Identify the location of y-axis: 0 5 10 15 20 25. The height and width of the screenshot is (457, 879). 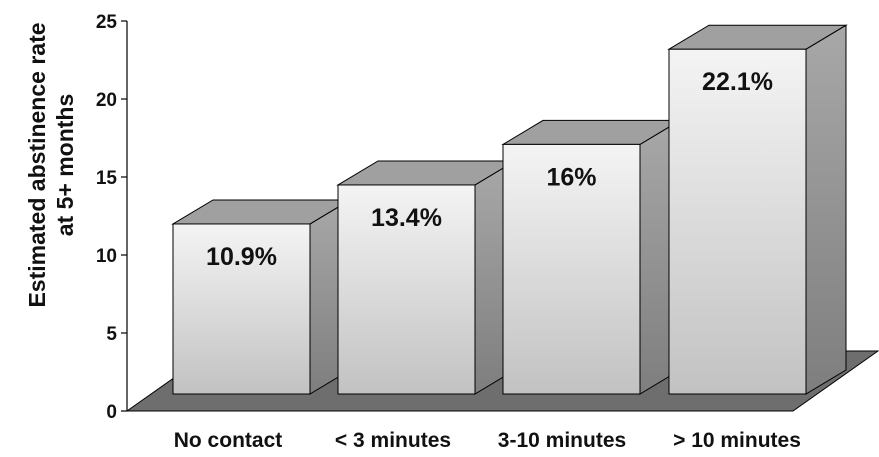
(112, 217).